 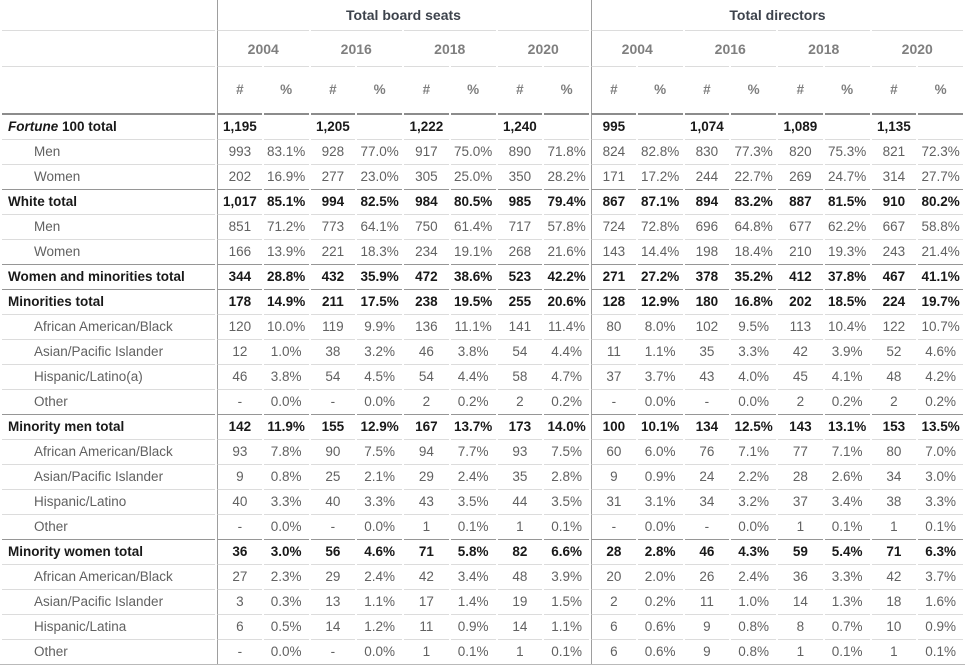 I want to click on cell: 7.1%, so click(x=847, y=451).